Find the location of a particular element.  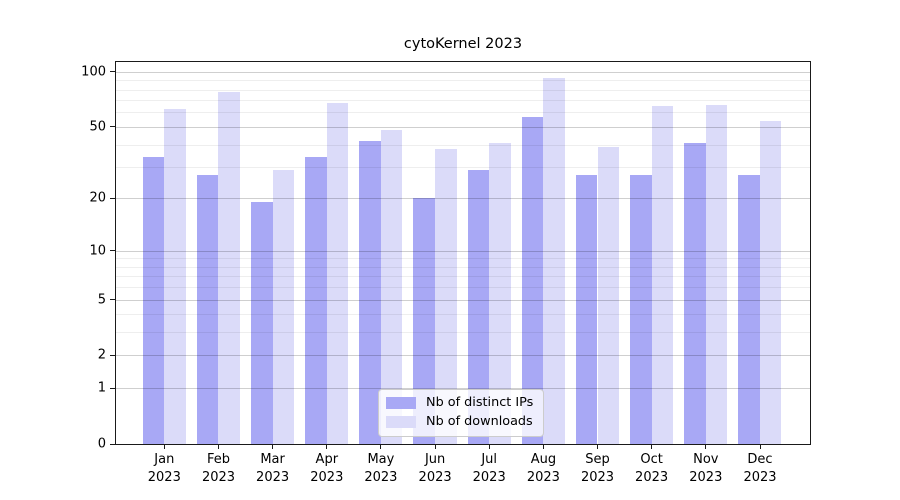

legend-item-downloads: Nb of downloads is located at coordinates (459, 422).